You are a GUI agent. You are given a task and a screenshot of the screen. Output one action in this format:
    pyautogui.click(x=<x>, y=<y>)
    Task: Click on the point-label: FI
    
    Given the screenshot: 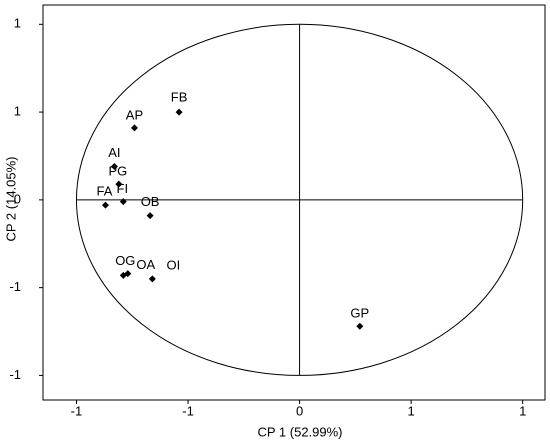 What is the action you would take?
    pyautogui.click(x=123, y=188)
    